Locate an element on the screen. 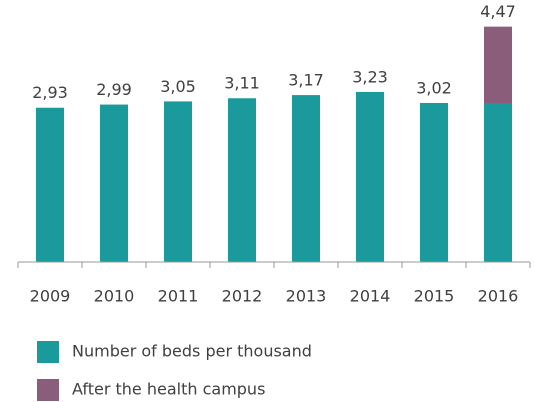 The height and width of the screenshot is (402, 534). data-label: 2,93 is located at coordinates (50, 92).